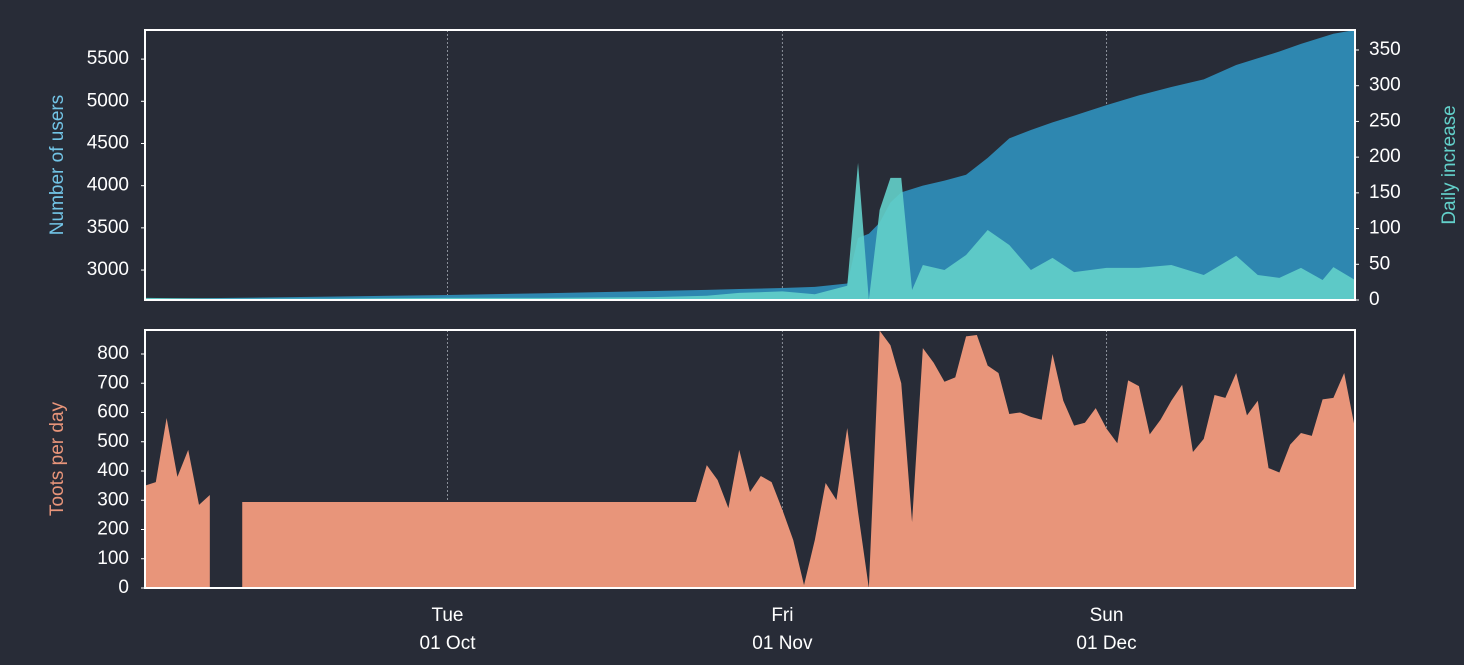 The image size is (1464, 665). I want to click on y-tick-label: 500, so click(113, 441).